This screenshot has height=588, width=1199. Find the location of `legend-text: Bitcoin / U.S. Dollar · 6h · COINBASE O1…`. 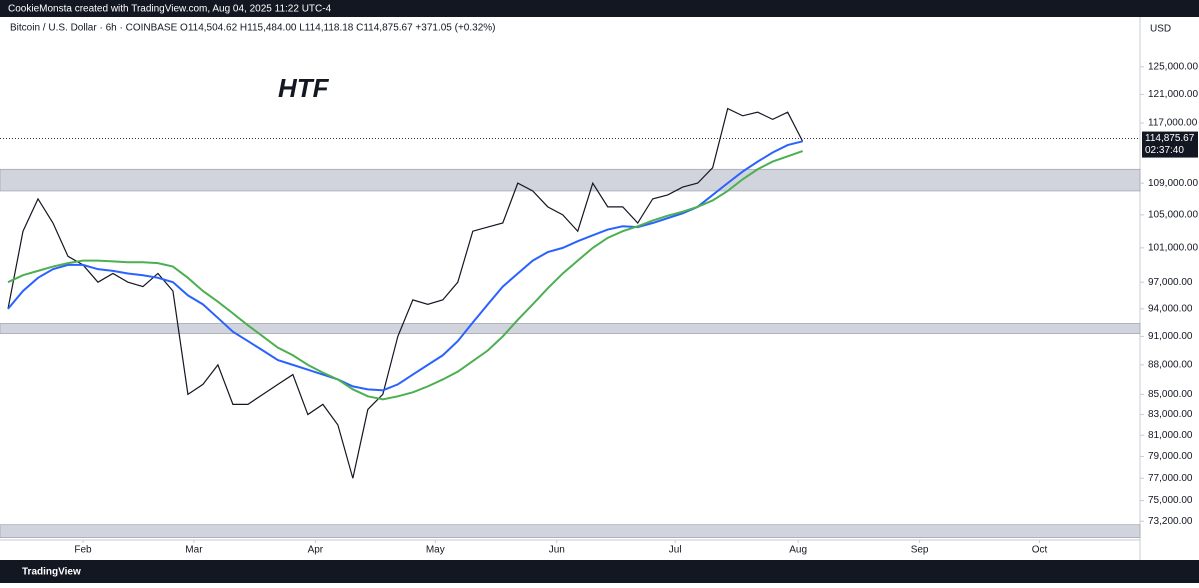

legend-text: Bitcoin / U.S. Dollar · 6h · COINBASE O1… is located at coordinates (253, 28).